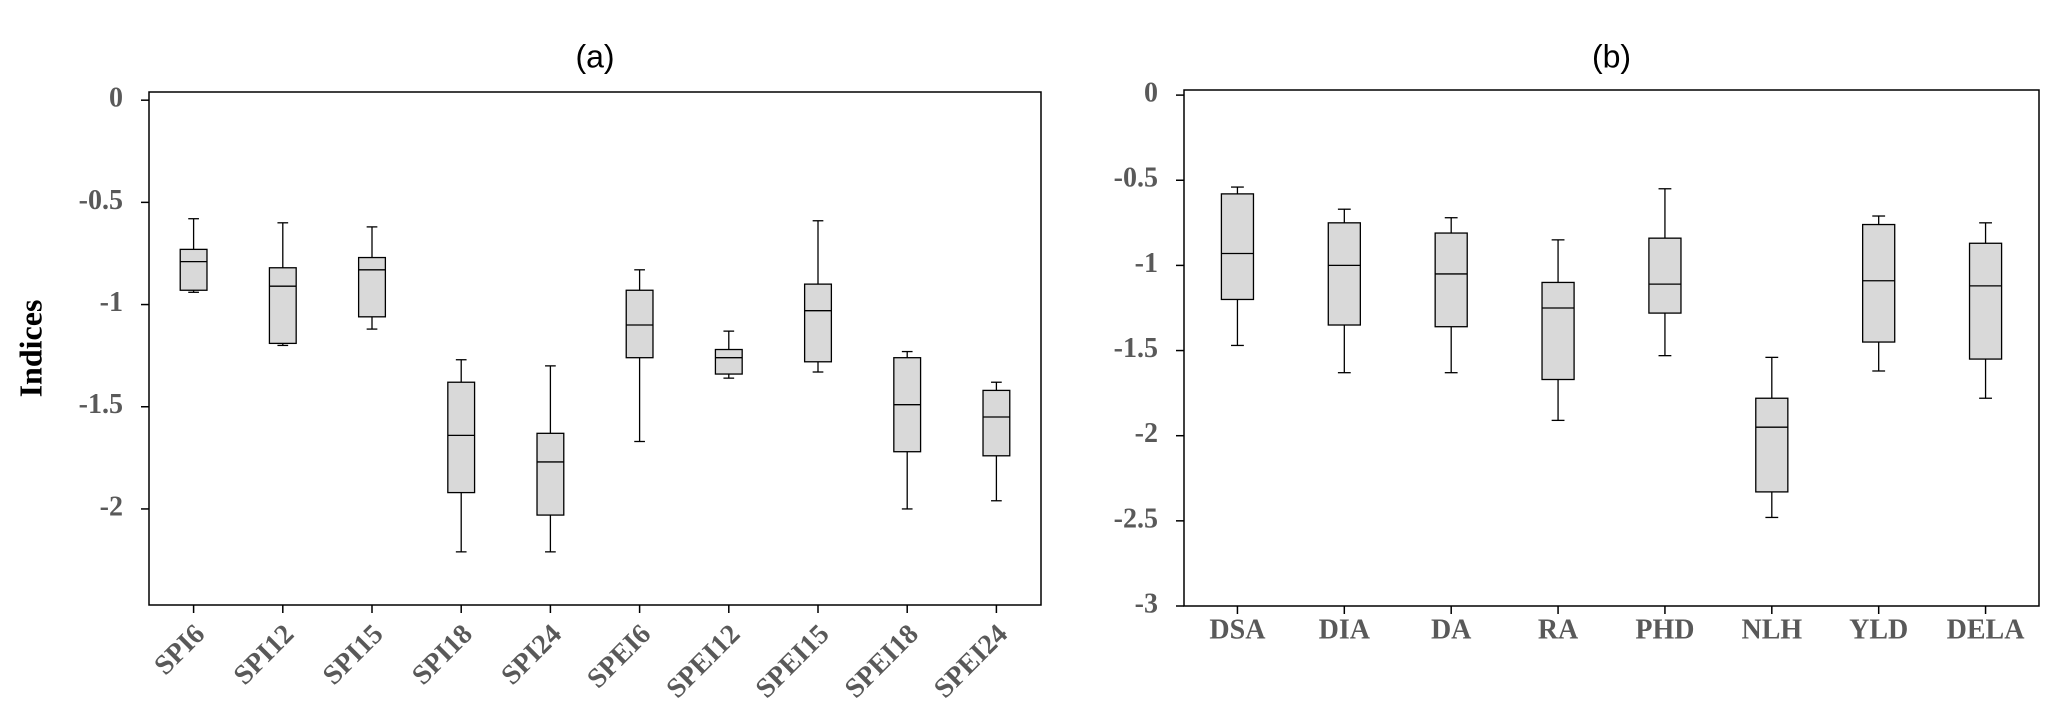 This screenshot has height=727, width=2067. What do you see at coordinates (594, 56) in the screenshot?
I see `chart-title: (a)` at bounding box center [594, 56].